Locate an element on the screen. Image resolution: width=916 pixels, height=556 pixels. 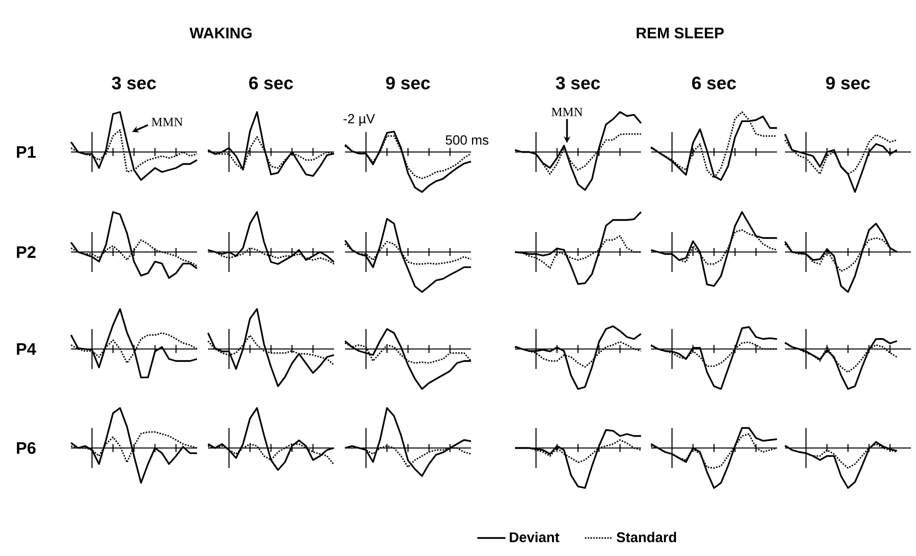
y-axis-title: P4 is located at coordinates (26, 349).